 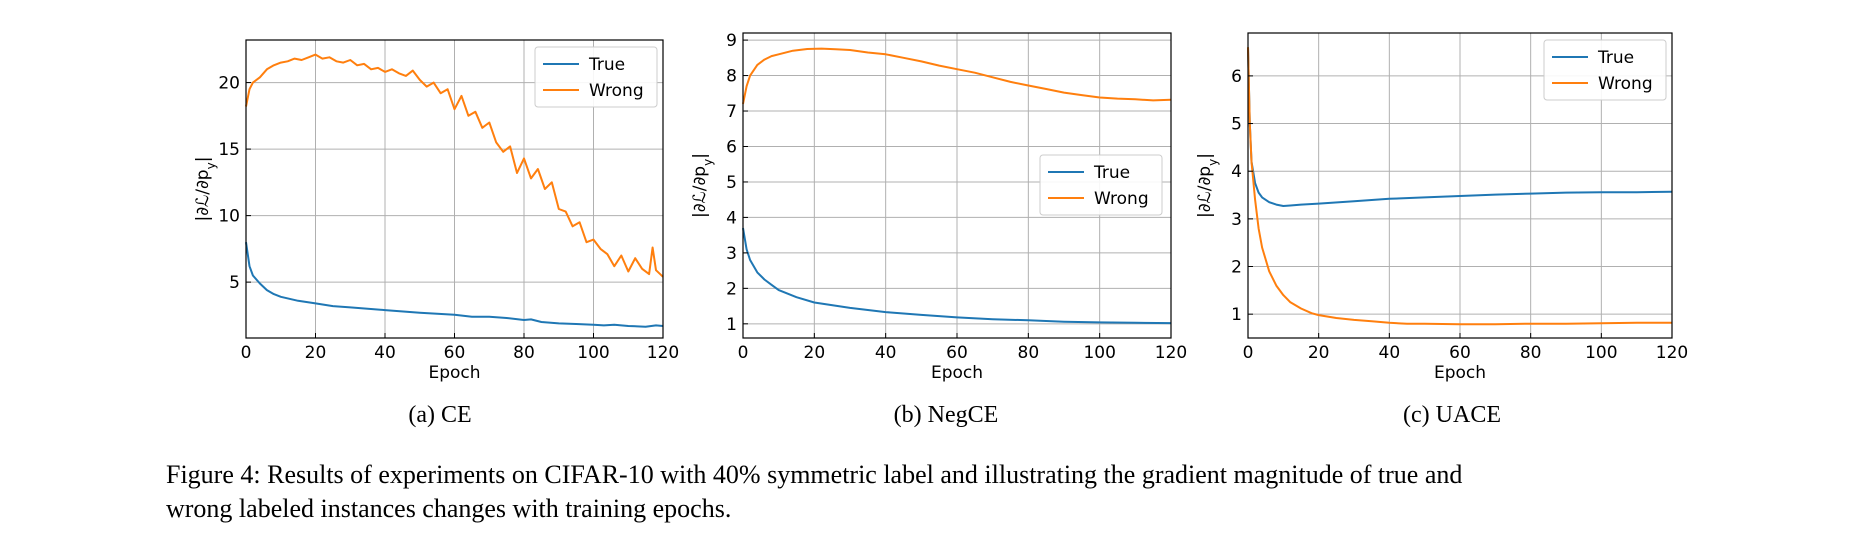 What do you see at coordinates (439, 415) in the screenshot?
I see `subcaption-a: (a) CE` at bounding box center [439, 415].